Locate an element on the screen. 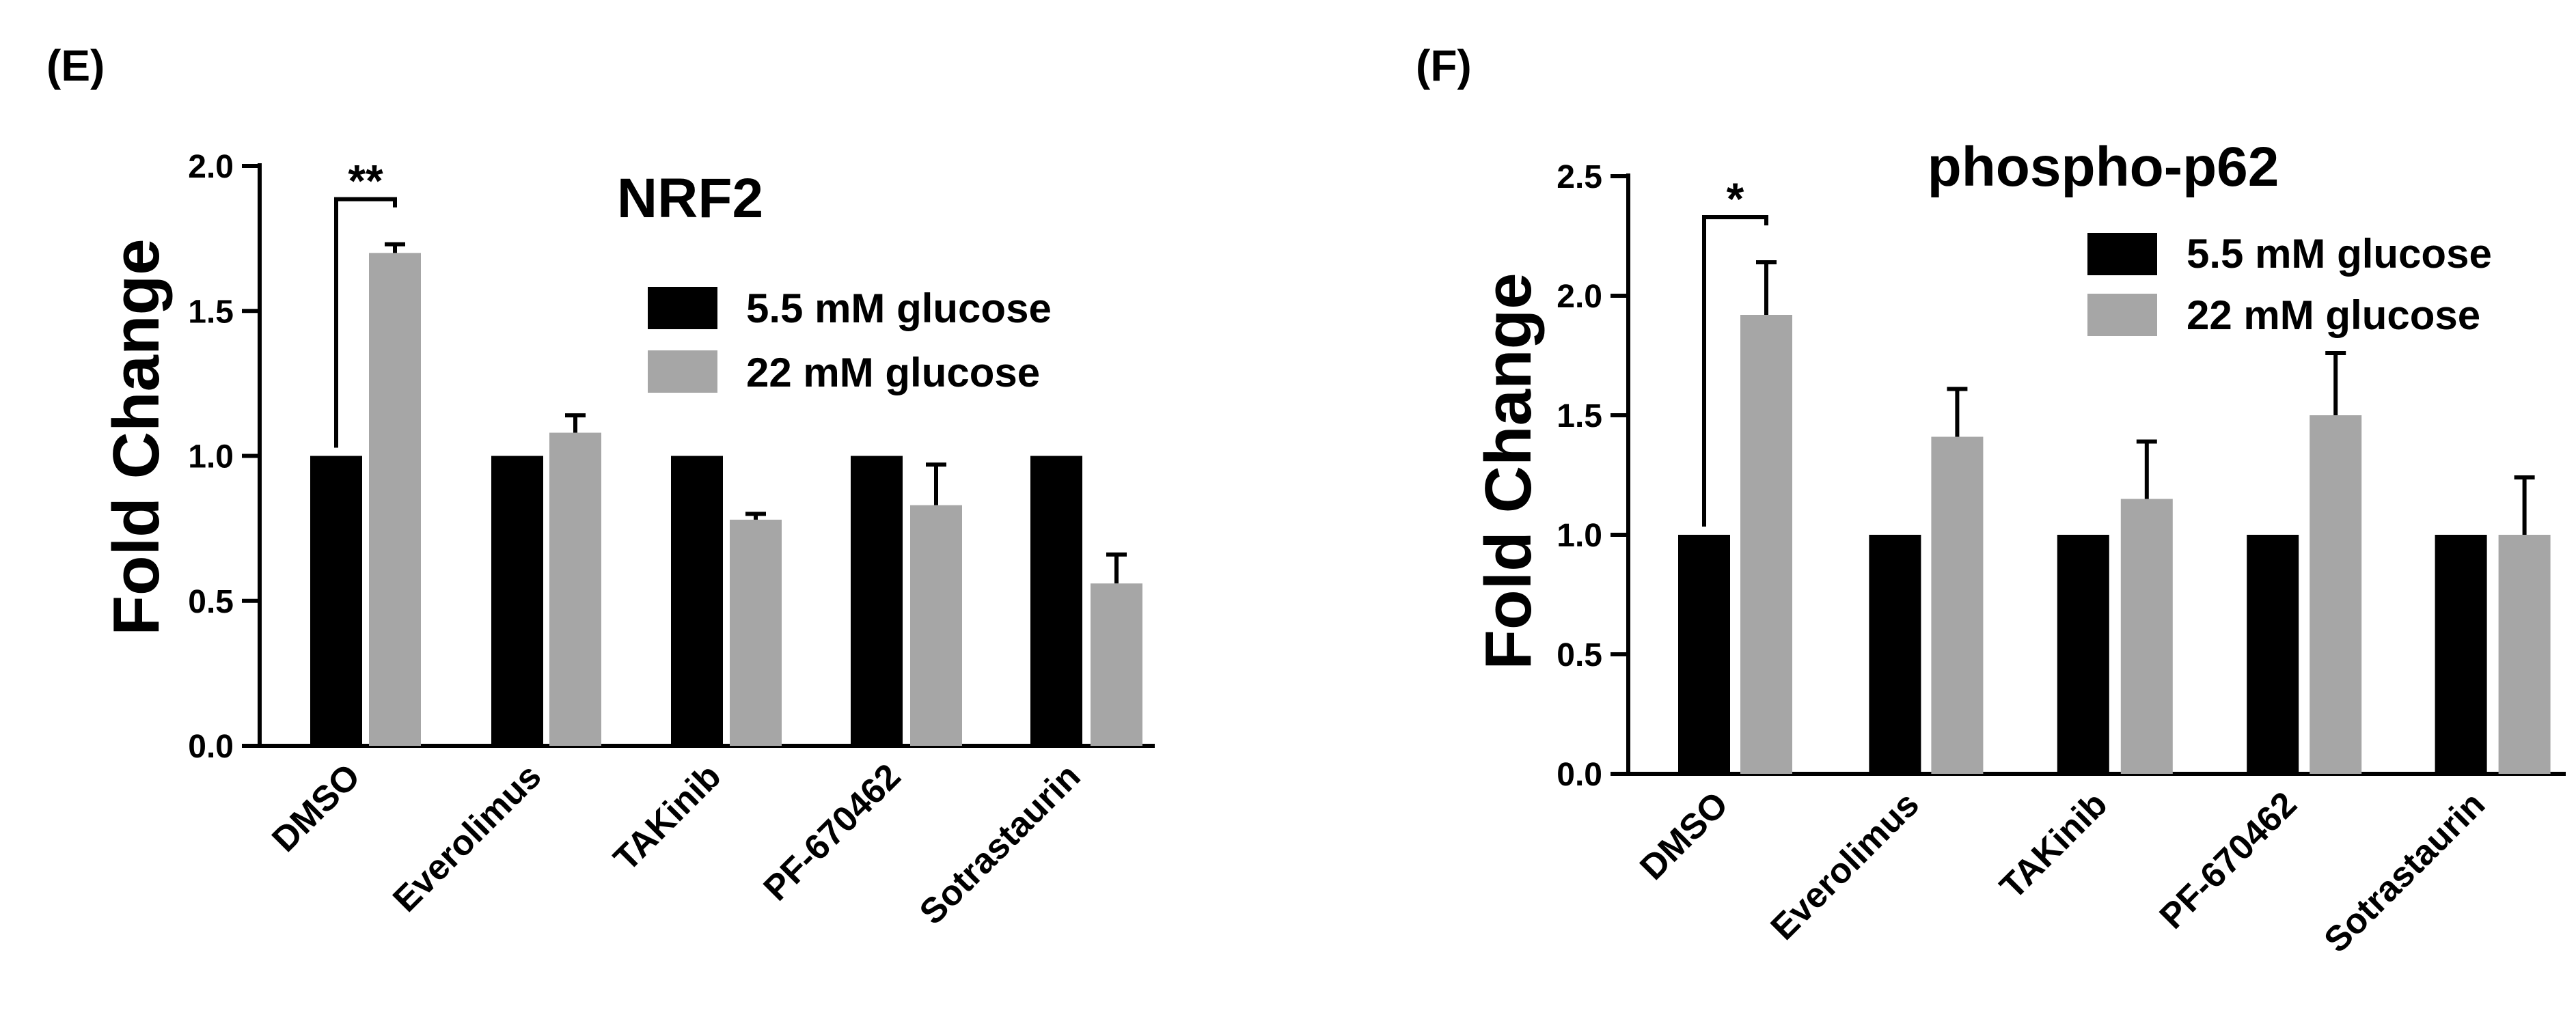 The image size is (2576, 1032). significance-label: ** is located at coordinates (365, 181).